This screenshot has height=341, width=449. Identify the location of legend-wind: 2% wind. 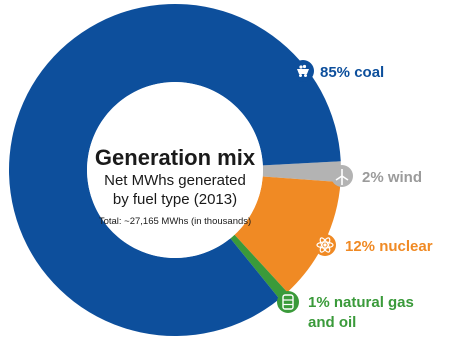
(376, 176).